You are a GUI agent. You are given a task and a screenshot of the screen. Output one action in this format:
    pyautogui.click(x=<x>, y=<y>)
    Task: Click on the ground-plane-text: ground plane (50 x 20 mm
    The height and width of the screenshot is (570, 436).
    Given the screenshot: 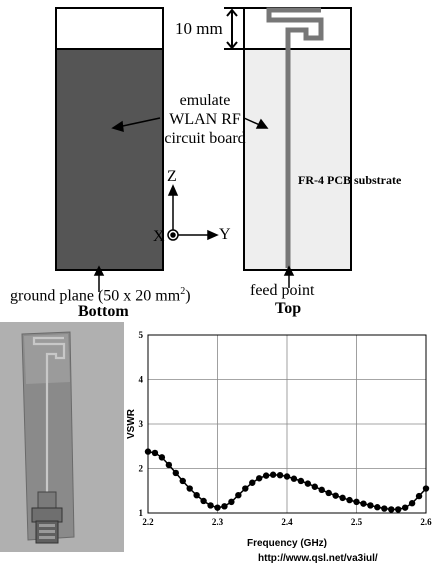 What is the action you would take?
    pyautogui.click(x=95, y=296)
    